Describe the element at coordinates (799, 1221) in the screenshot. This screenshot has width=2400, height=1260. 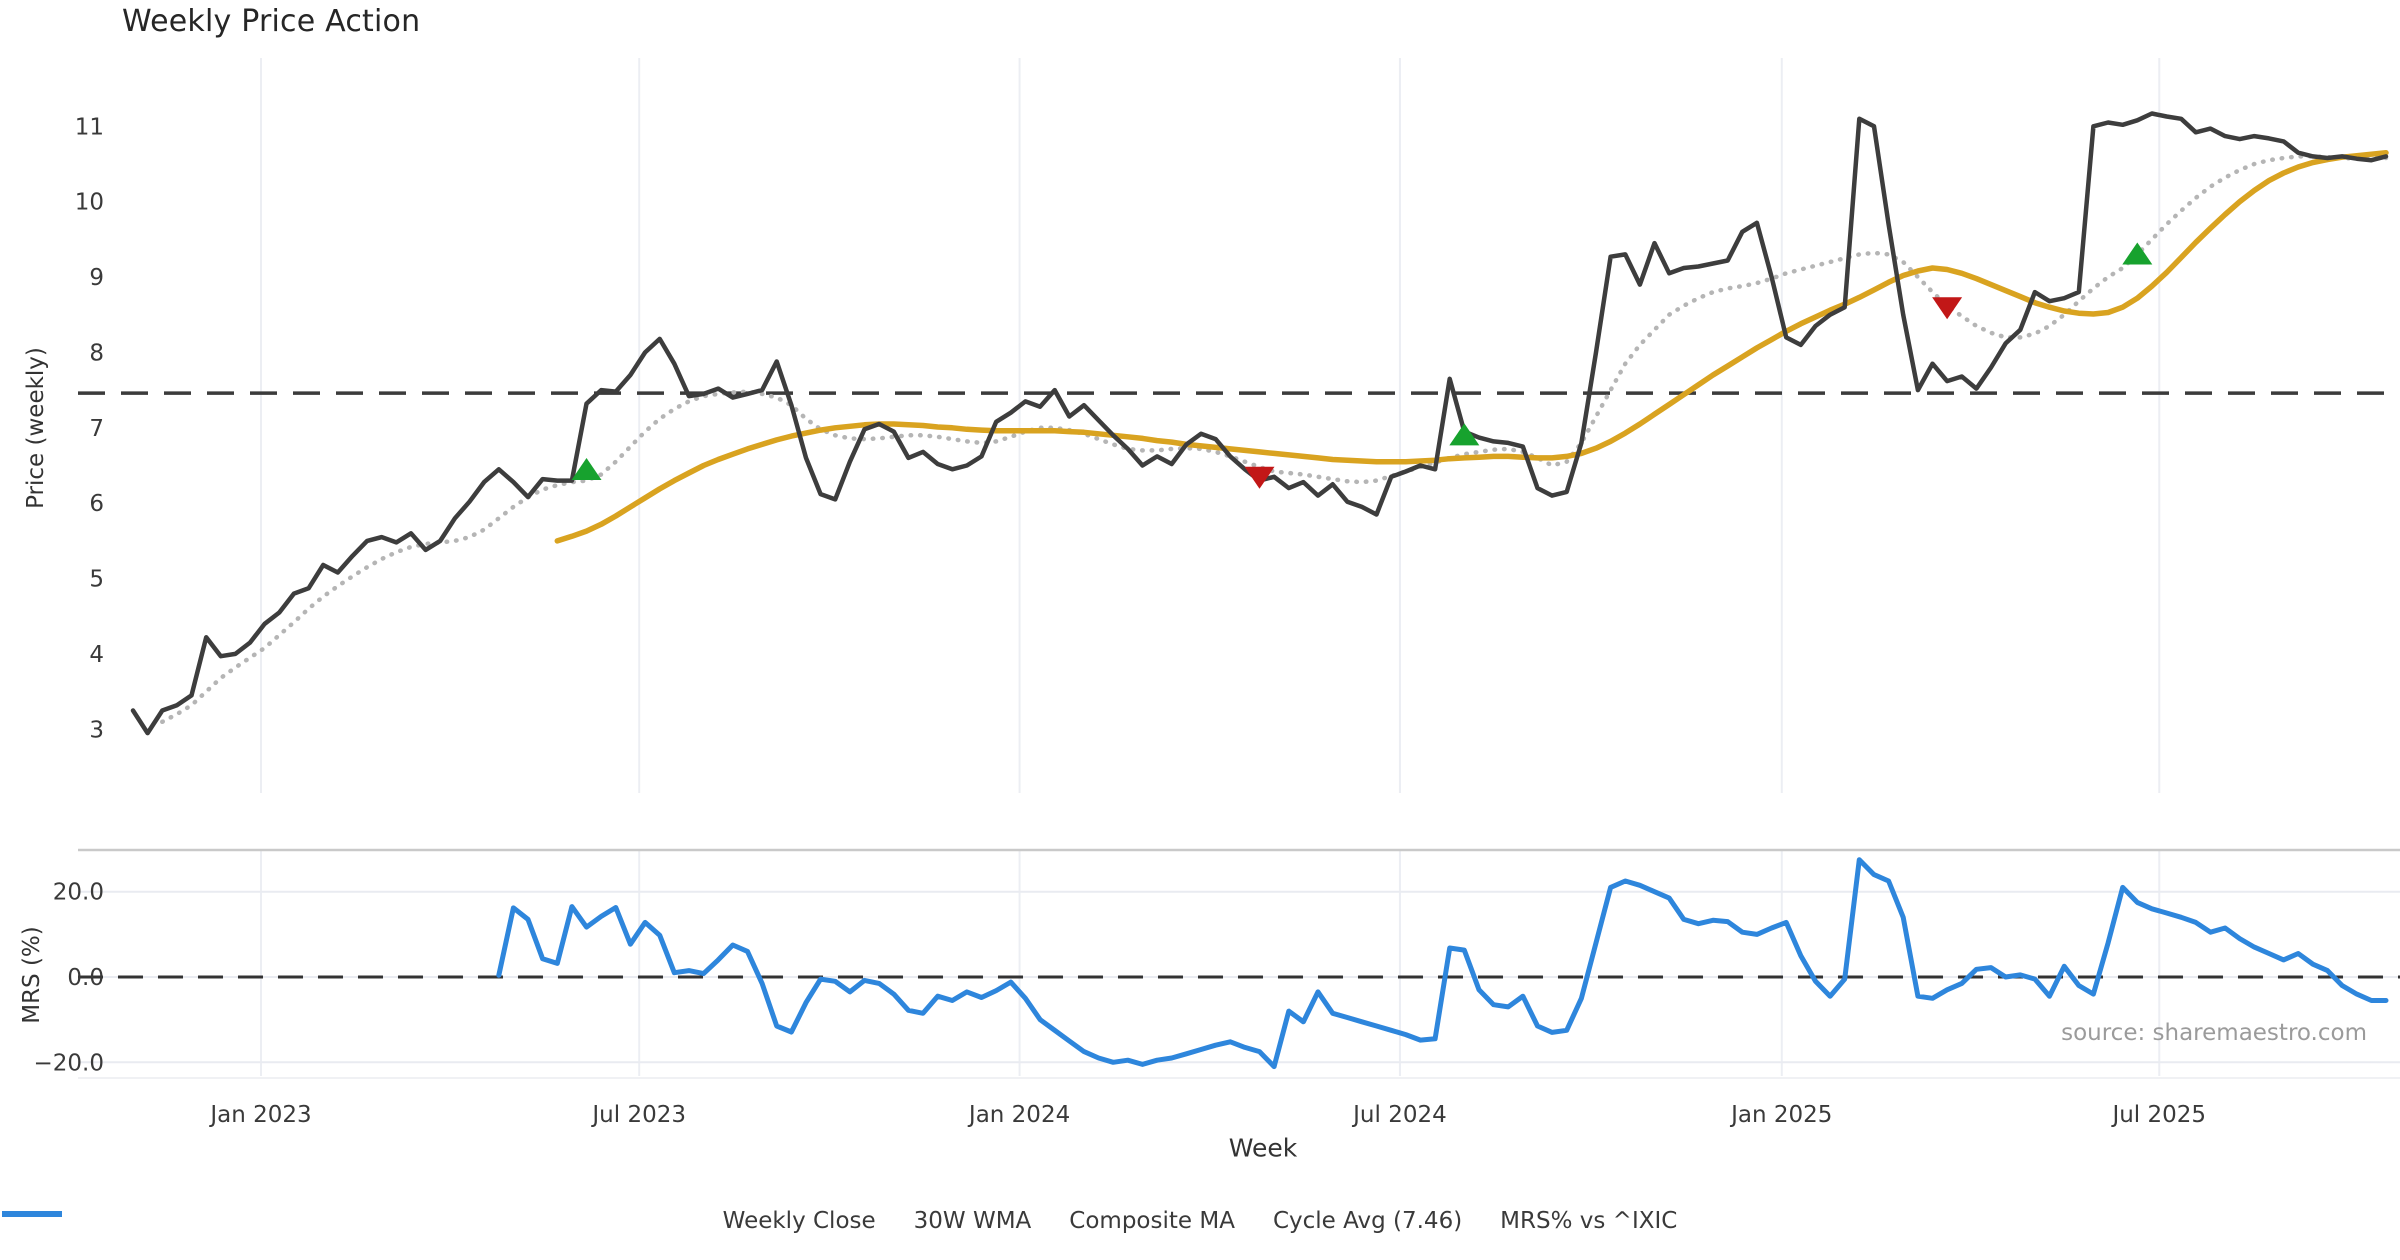
I see `legend-label: Weekly Close` at that location.